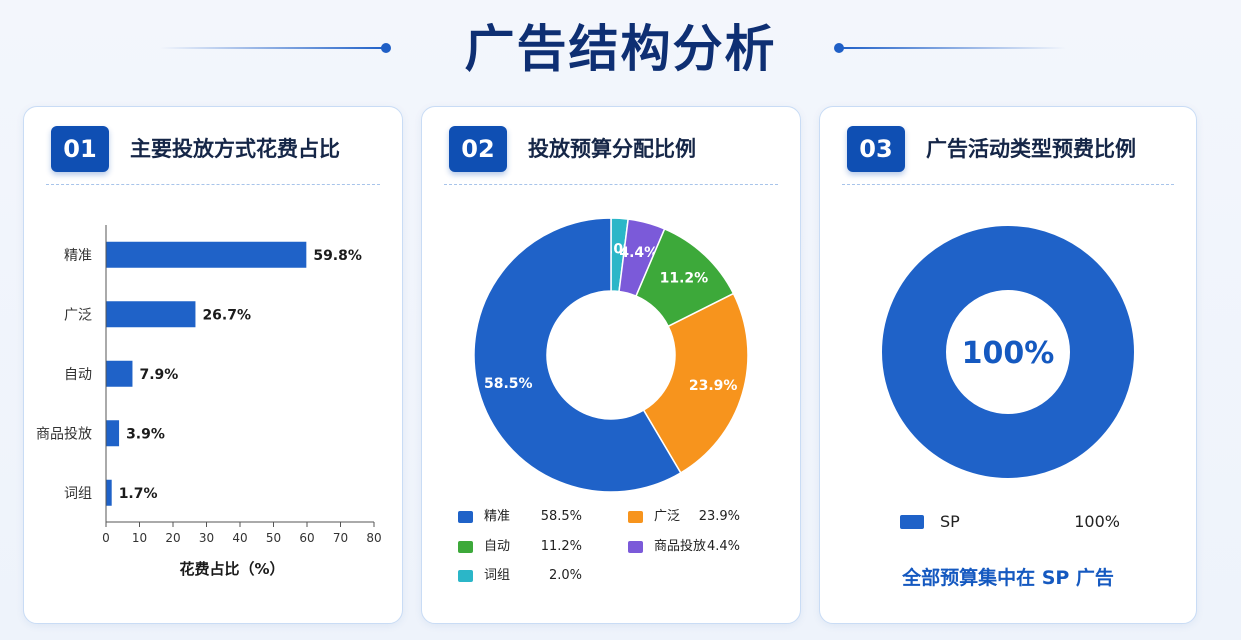 The height and width of the screenshot is (640, 1241). Describe the element at coordinates (667, 516) in the screenshot. I see `legend-name: 广泛` at that location.